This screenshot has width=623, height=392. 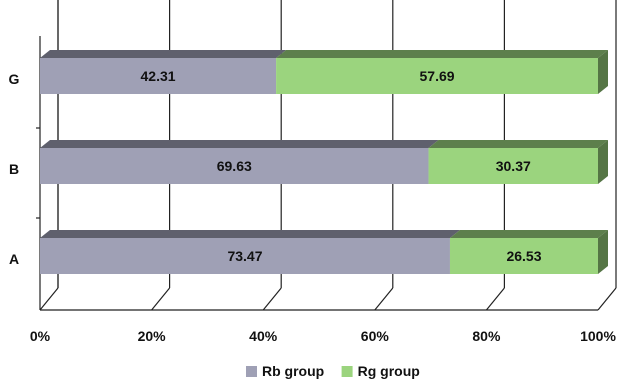 What do you see at coordinates (244, 256) in the screenshot?
I see `bar-value-label: 73.47` at bounding box center [244, 256].